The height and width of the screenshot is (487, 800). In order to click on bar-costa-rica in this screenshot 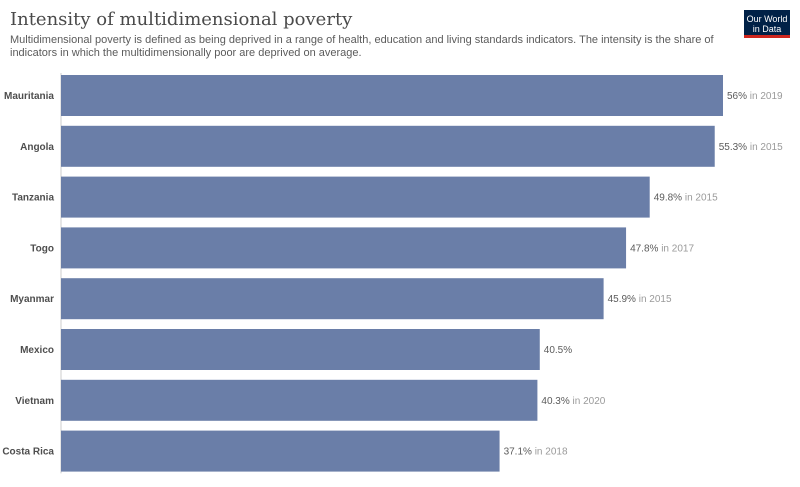, I will do `click(280, 451)`.